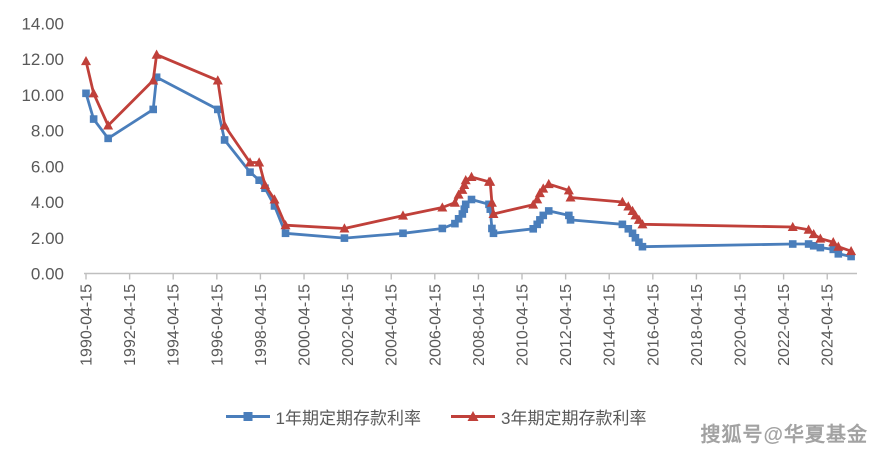  I want to click on y-axis-label: 0.00, so click(47, 274).